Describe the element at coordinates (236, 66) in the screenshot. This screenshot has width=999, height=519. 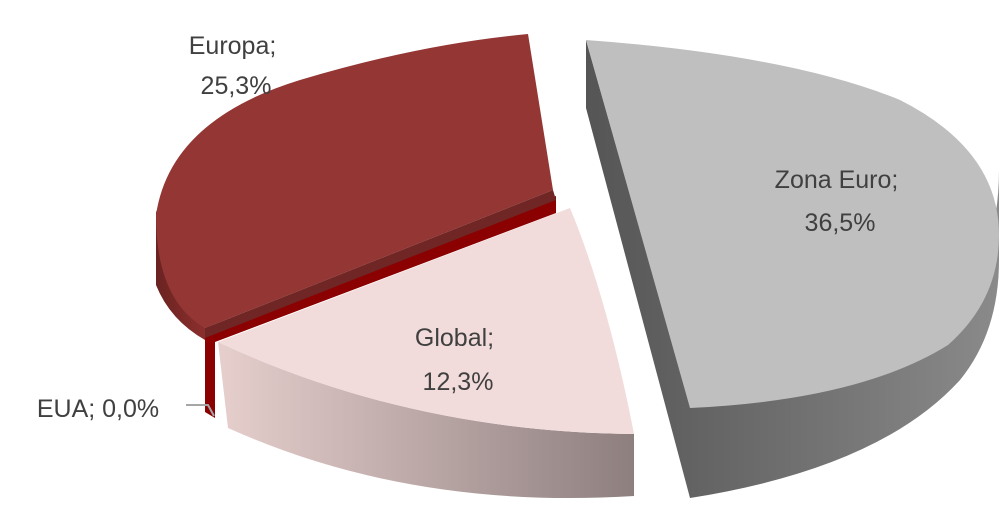
I see `label-europa: Europa; 25,3%` at that location.